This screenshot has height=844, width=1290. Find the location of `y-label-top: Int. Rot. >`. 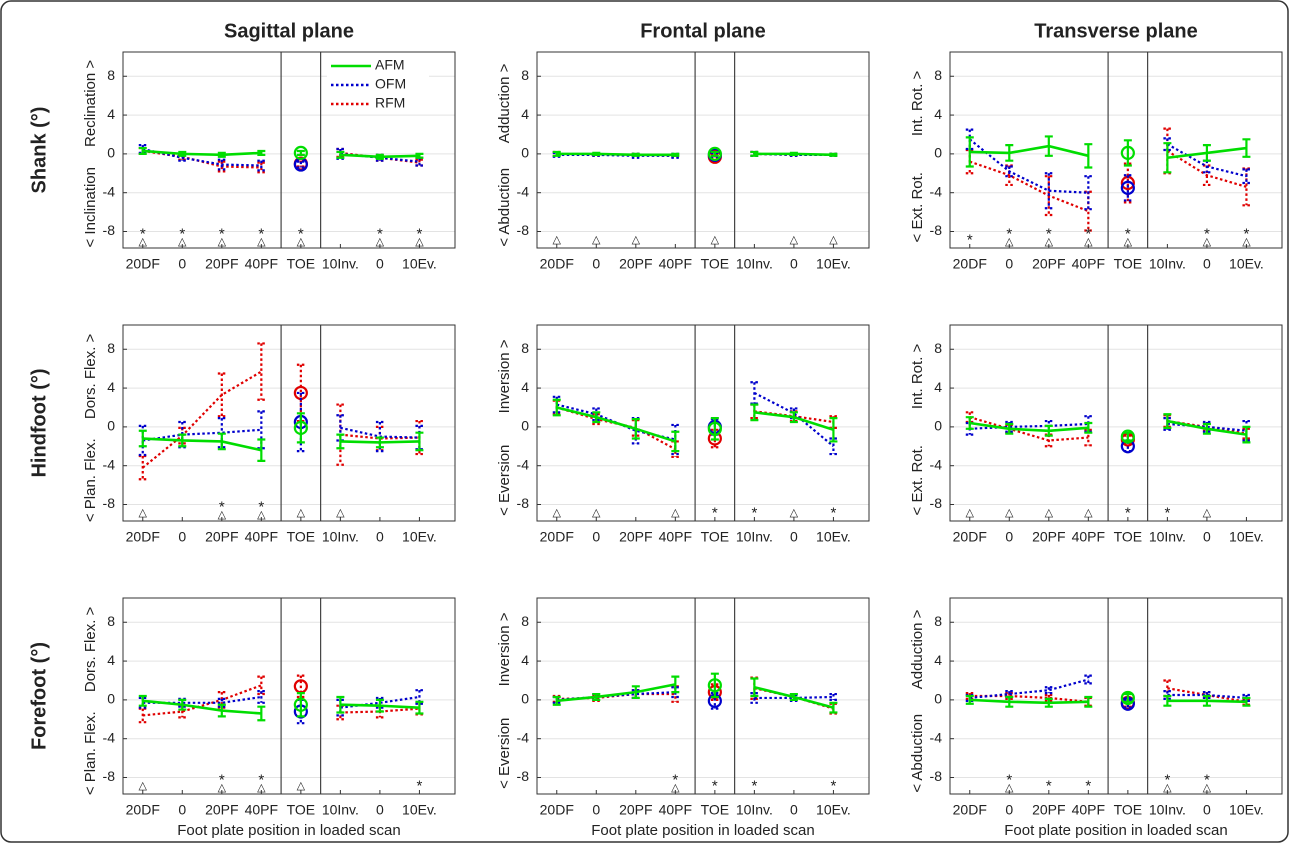

y-label-top: Int. Rot. > is located at coordinates (917, 376).